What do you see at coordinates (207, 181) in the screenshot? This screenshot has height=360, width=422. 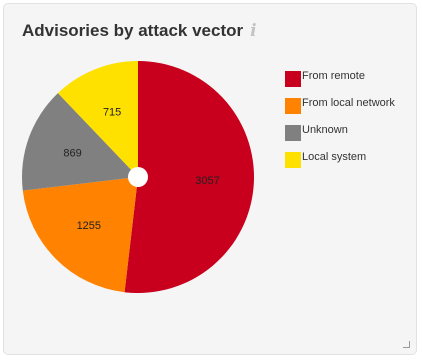 I see `slice-value-label: 3057` at bounding box center [207, 181].